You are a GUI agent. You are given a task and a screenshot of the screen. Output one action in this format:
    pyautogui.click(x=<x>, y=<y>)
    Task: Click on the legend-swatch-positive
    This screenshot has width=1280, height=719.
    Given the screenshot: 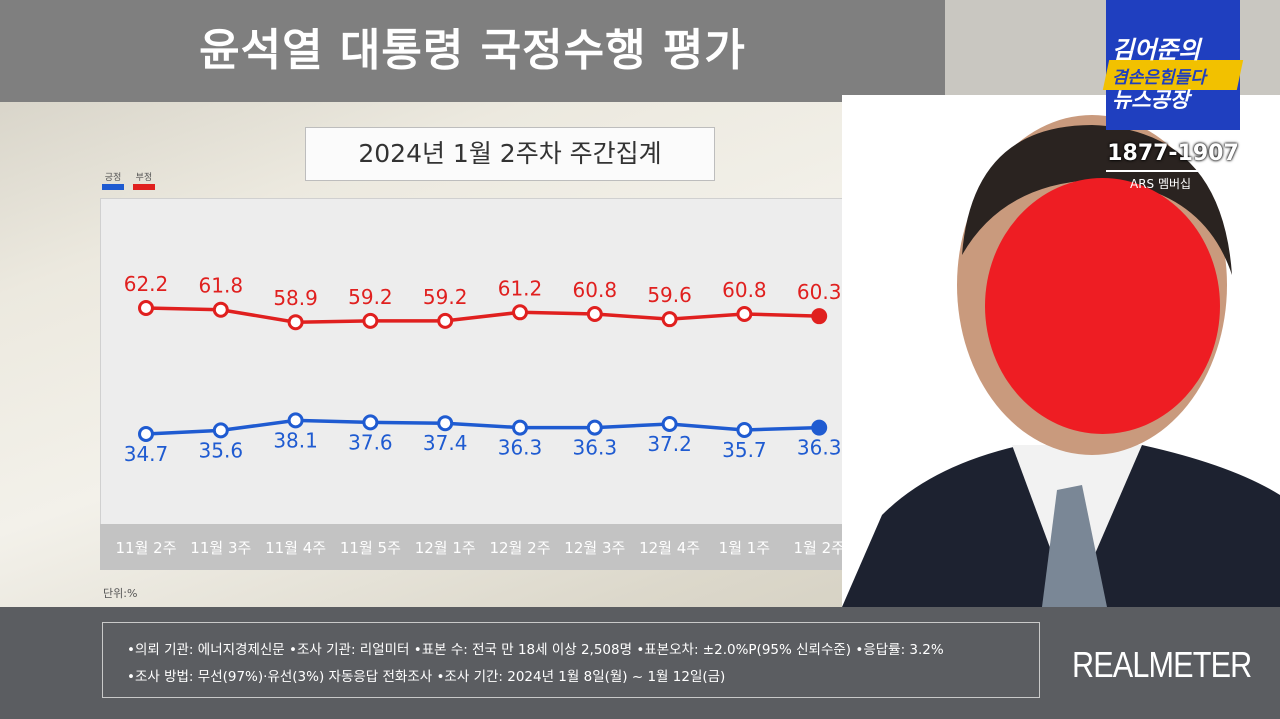 What is the action you would take?
    pyautogui.click(x=113, y=187)
    